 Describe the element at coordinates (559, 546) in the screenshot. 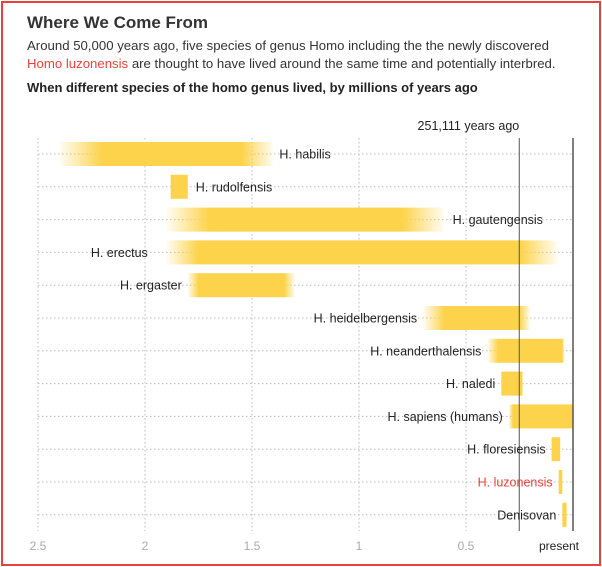

I see `x-tick-label: present` at that location.